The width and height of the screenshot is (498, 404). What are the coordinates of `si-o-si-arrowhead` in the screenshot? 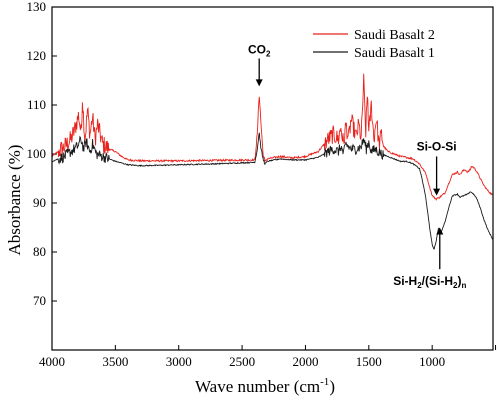 It's located at (437, 192).